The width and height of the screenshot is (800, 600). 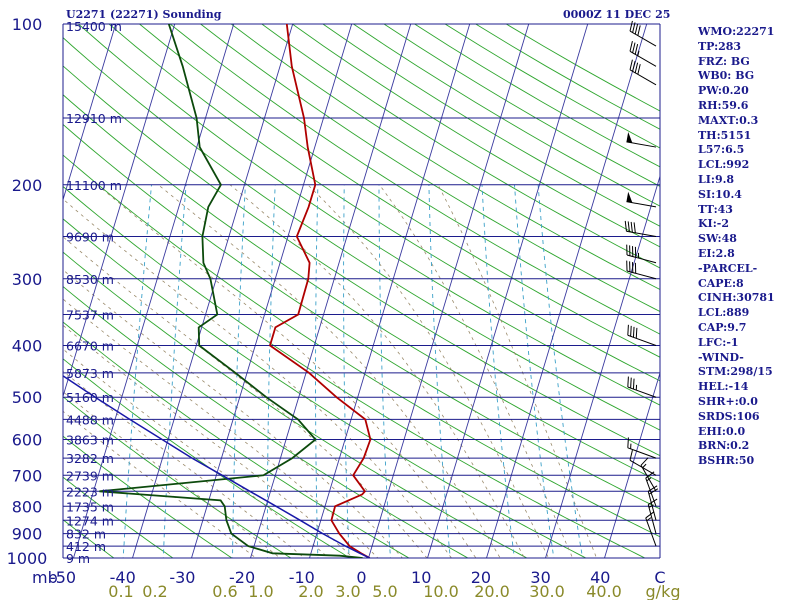 What do you see at coordinates (27, 440) in the screenshot?
I see `pressure-tick-label: 600` at bounding box center [27, 440].